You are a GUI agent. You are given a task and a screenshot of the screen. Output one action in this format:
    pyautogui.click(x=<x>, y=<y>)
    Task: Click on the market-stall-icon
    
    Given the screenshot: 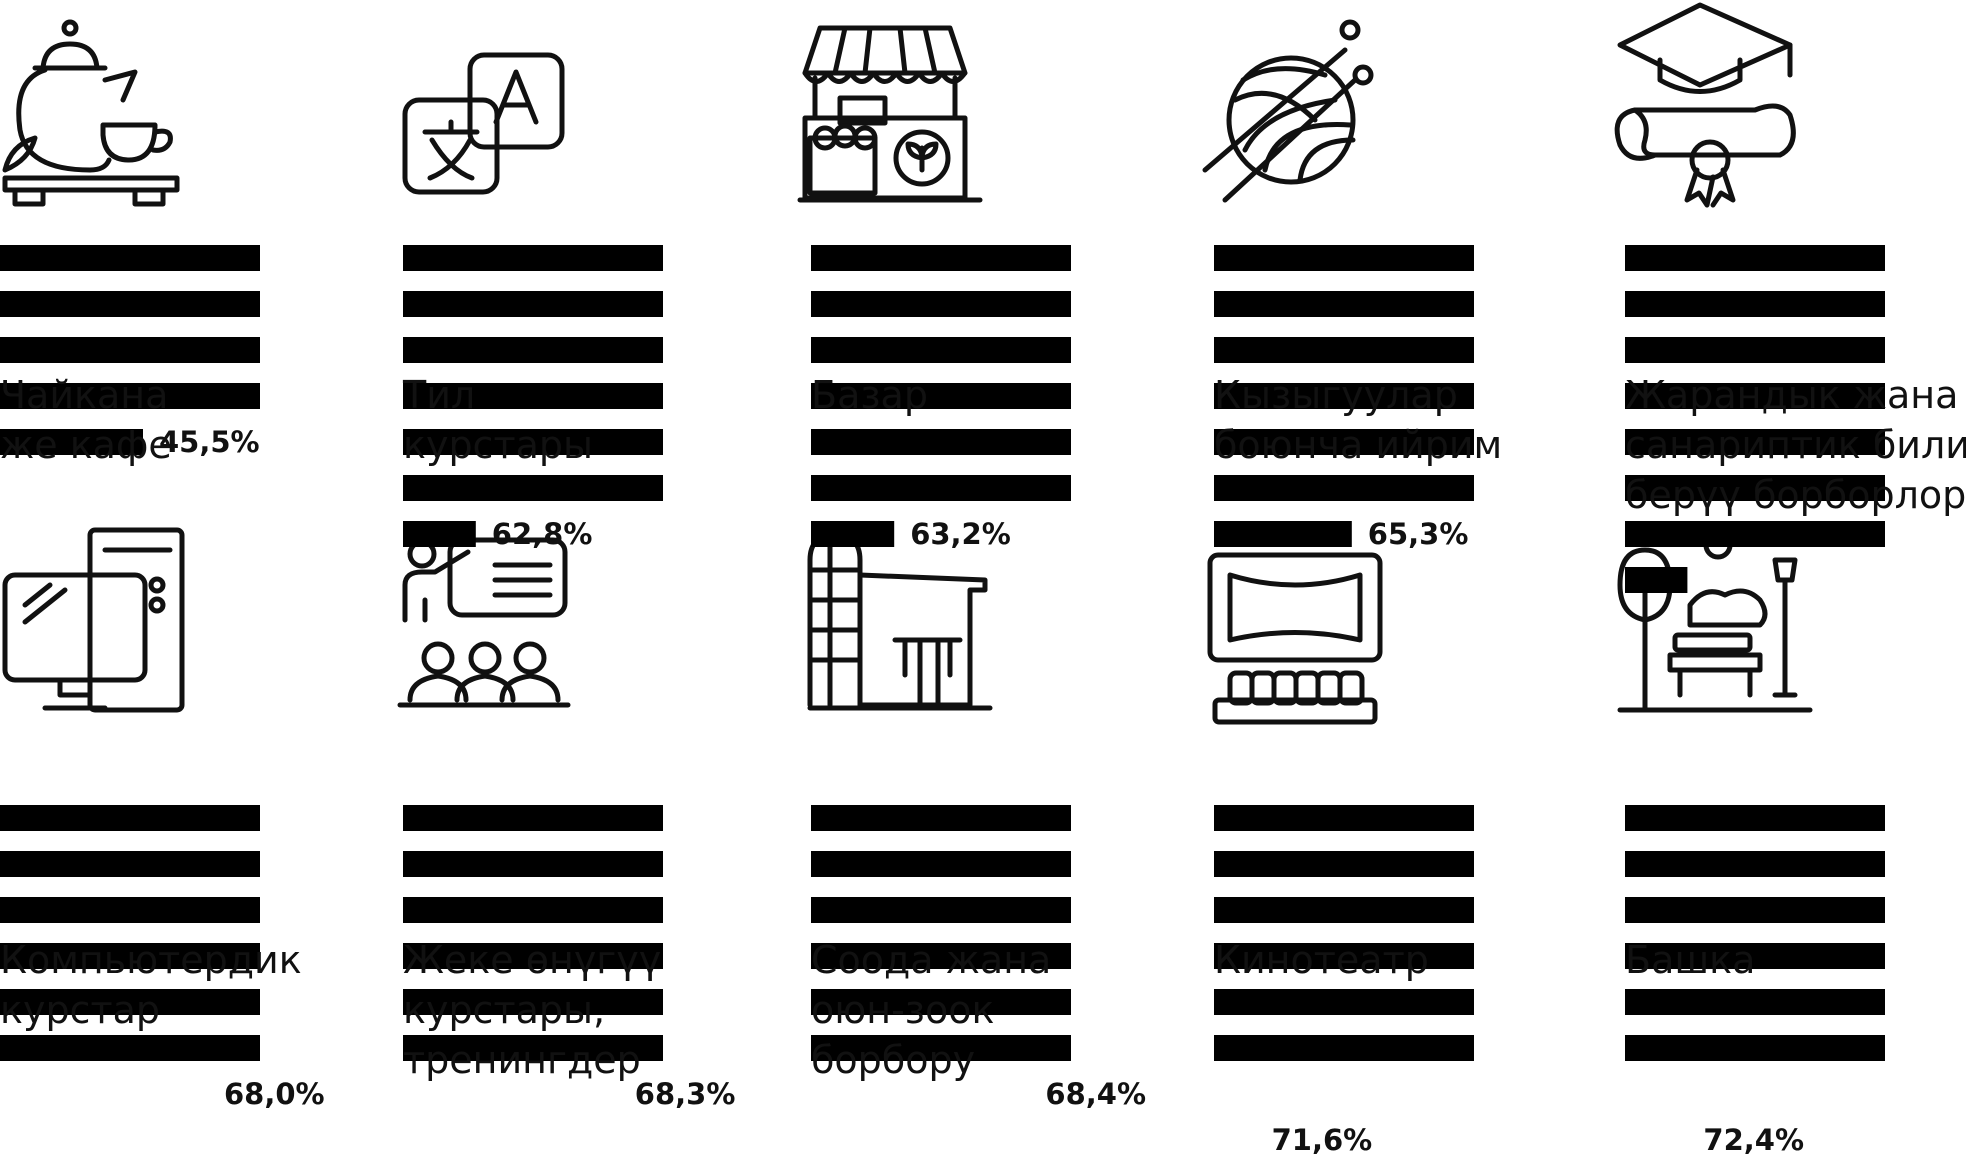 What is the action you would take?
    pyautogui.click(x=890, y=114)
    